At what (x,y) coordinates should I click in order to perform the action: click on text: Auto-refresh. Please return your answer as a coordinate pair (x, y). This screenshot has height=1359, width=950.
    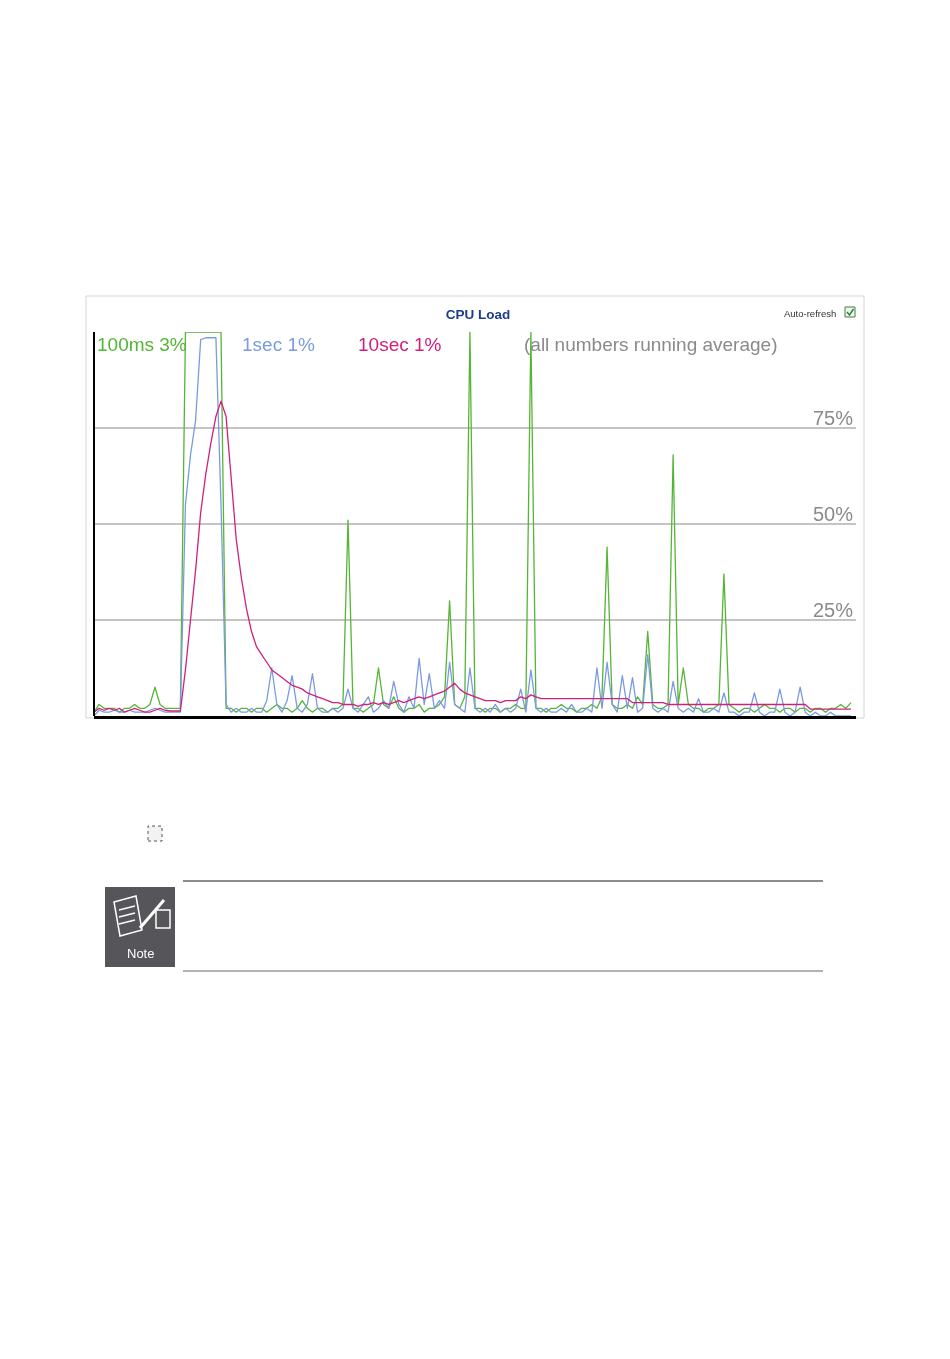
    Looking at the image, I should click on (810, 313).